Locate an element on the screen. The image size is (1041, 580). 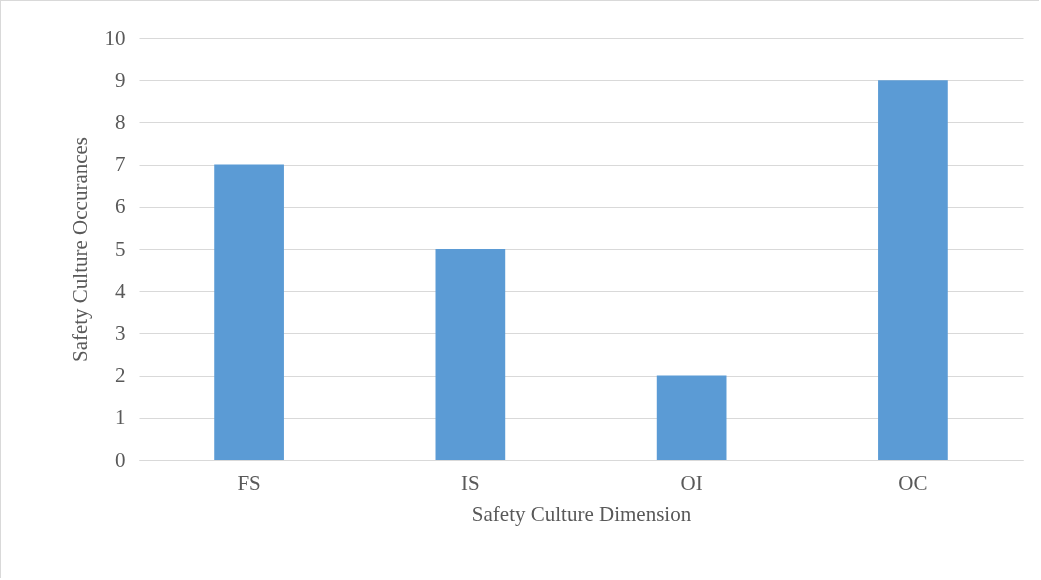
x-tick-label: OC is located at coordinates (913, 482).